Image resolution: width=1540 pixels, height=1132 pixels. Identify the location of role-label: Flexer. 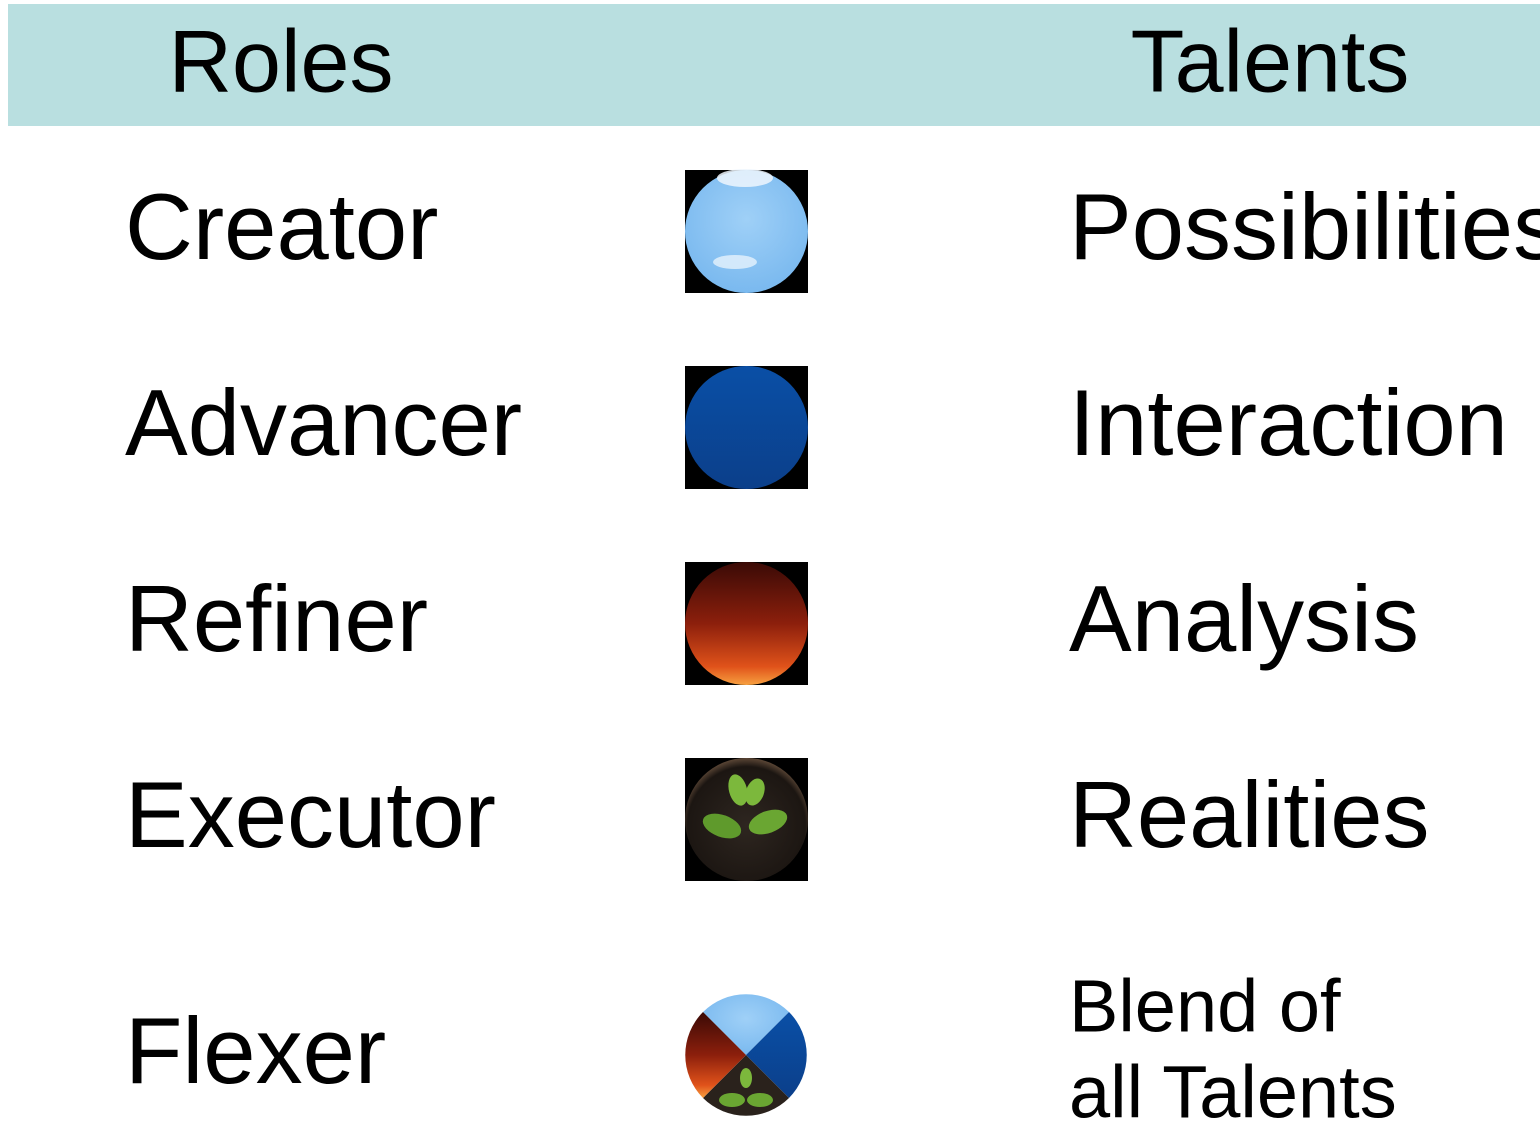
(255, 1050).